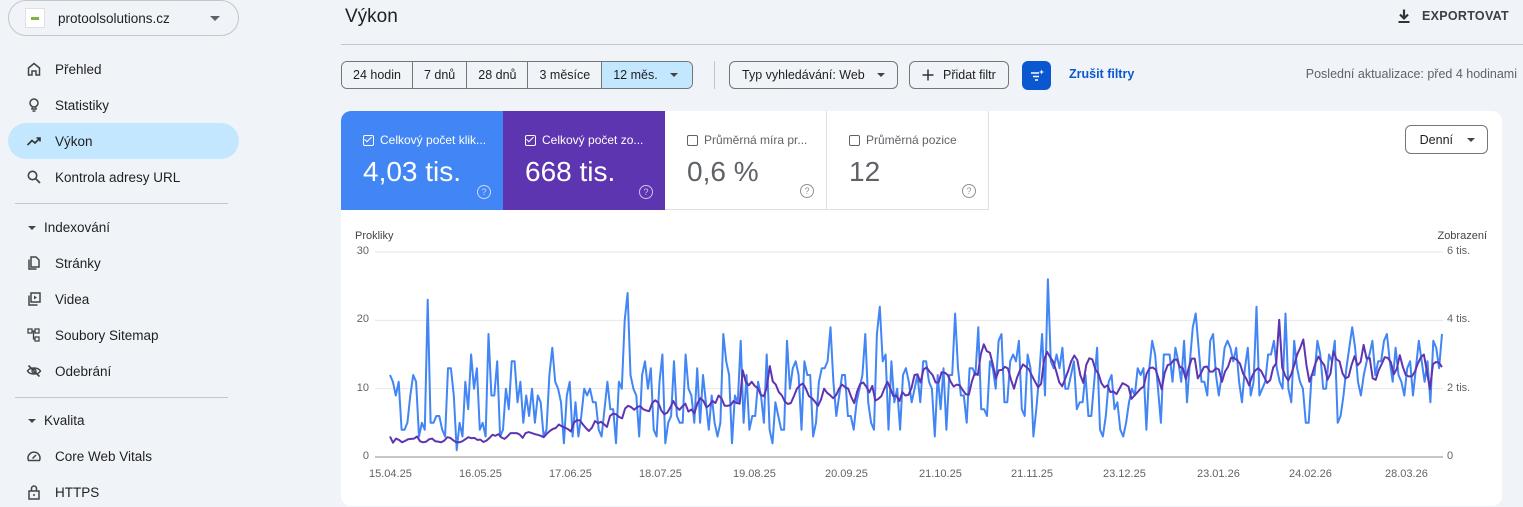 The image size is (1523, 507). What do you see at coordinates (390, 474) in the screenshot?
I see `x-tick: 15.04.25` at bounding box center [390, 474].